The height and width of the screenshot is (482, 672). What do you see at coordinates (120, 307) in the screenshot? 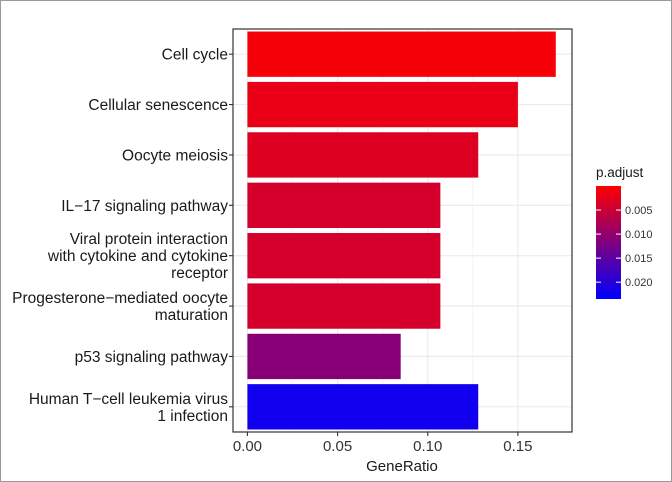
I see `y-tick-label: Progesterone−mediated oocyte maturation` at bounding box center [120, 307].